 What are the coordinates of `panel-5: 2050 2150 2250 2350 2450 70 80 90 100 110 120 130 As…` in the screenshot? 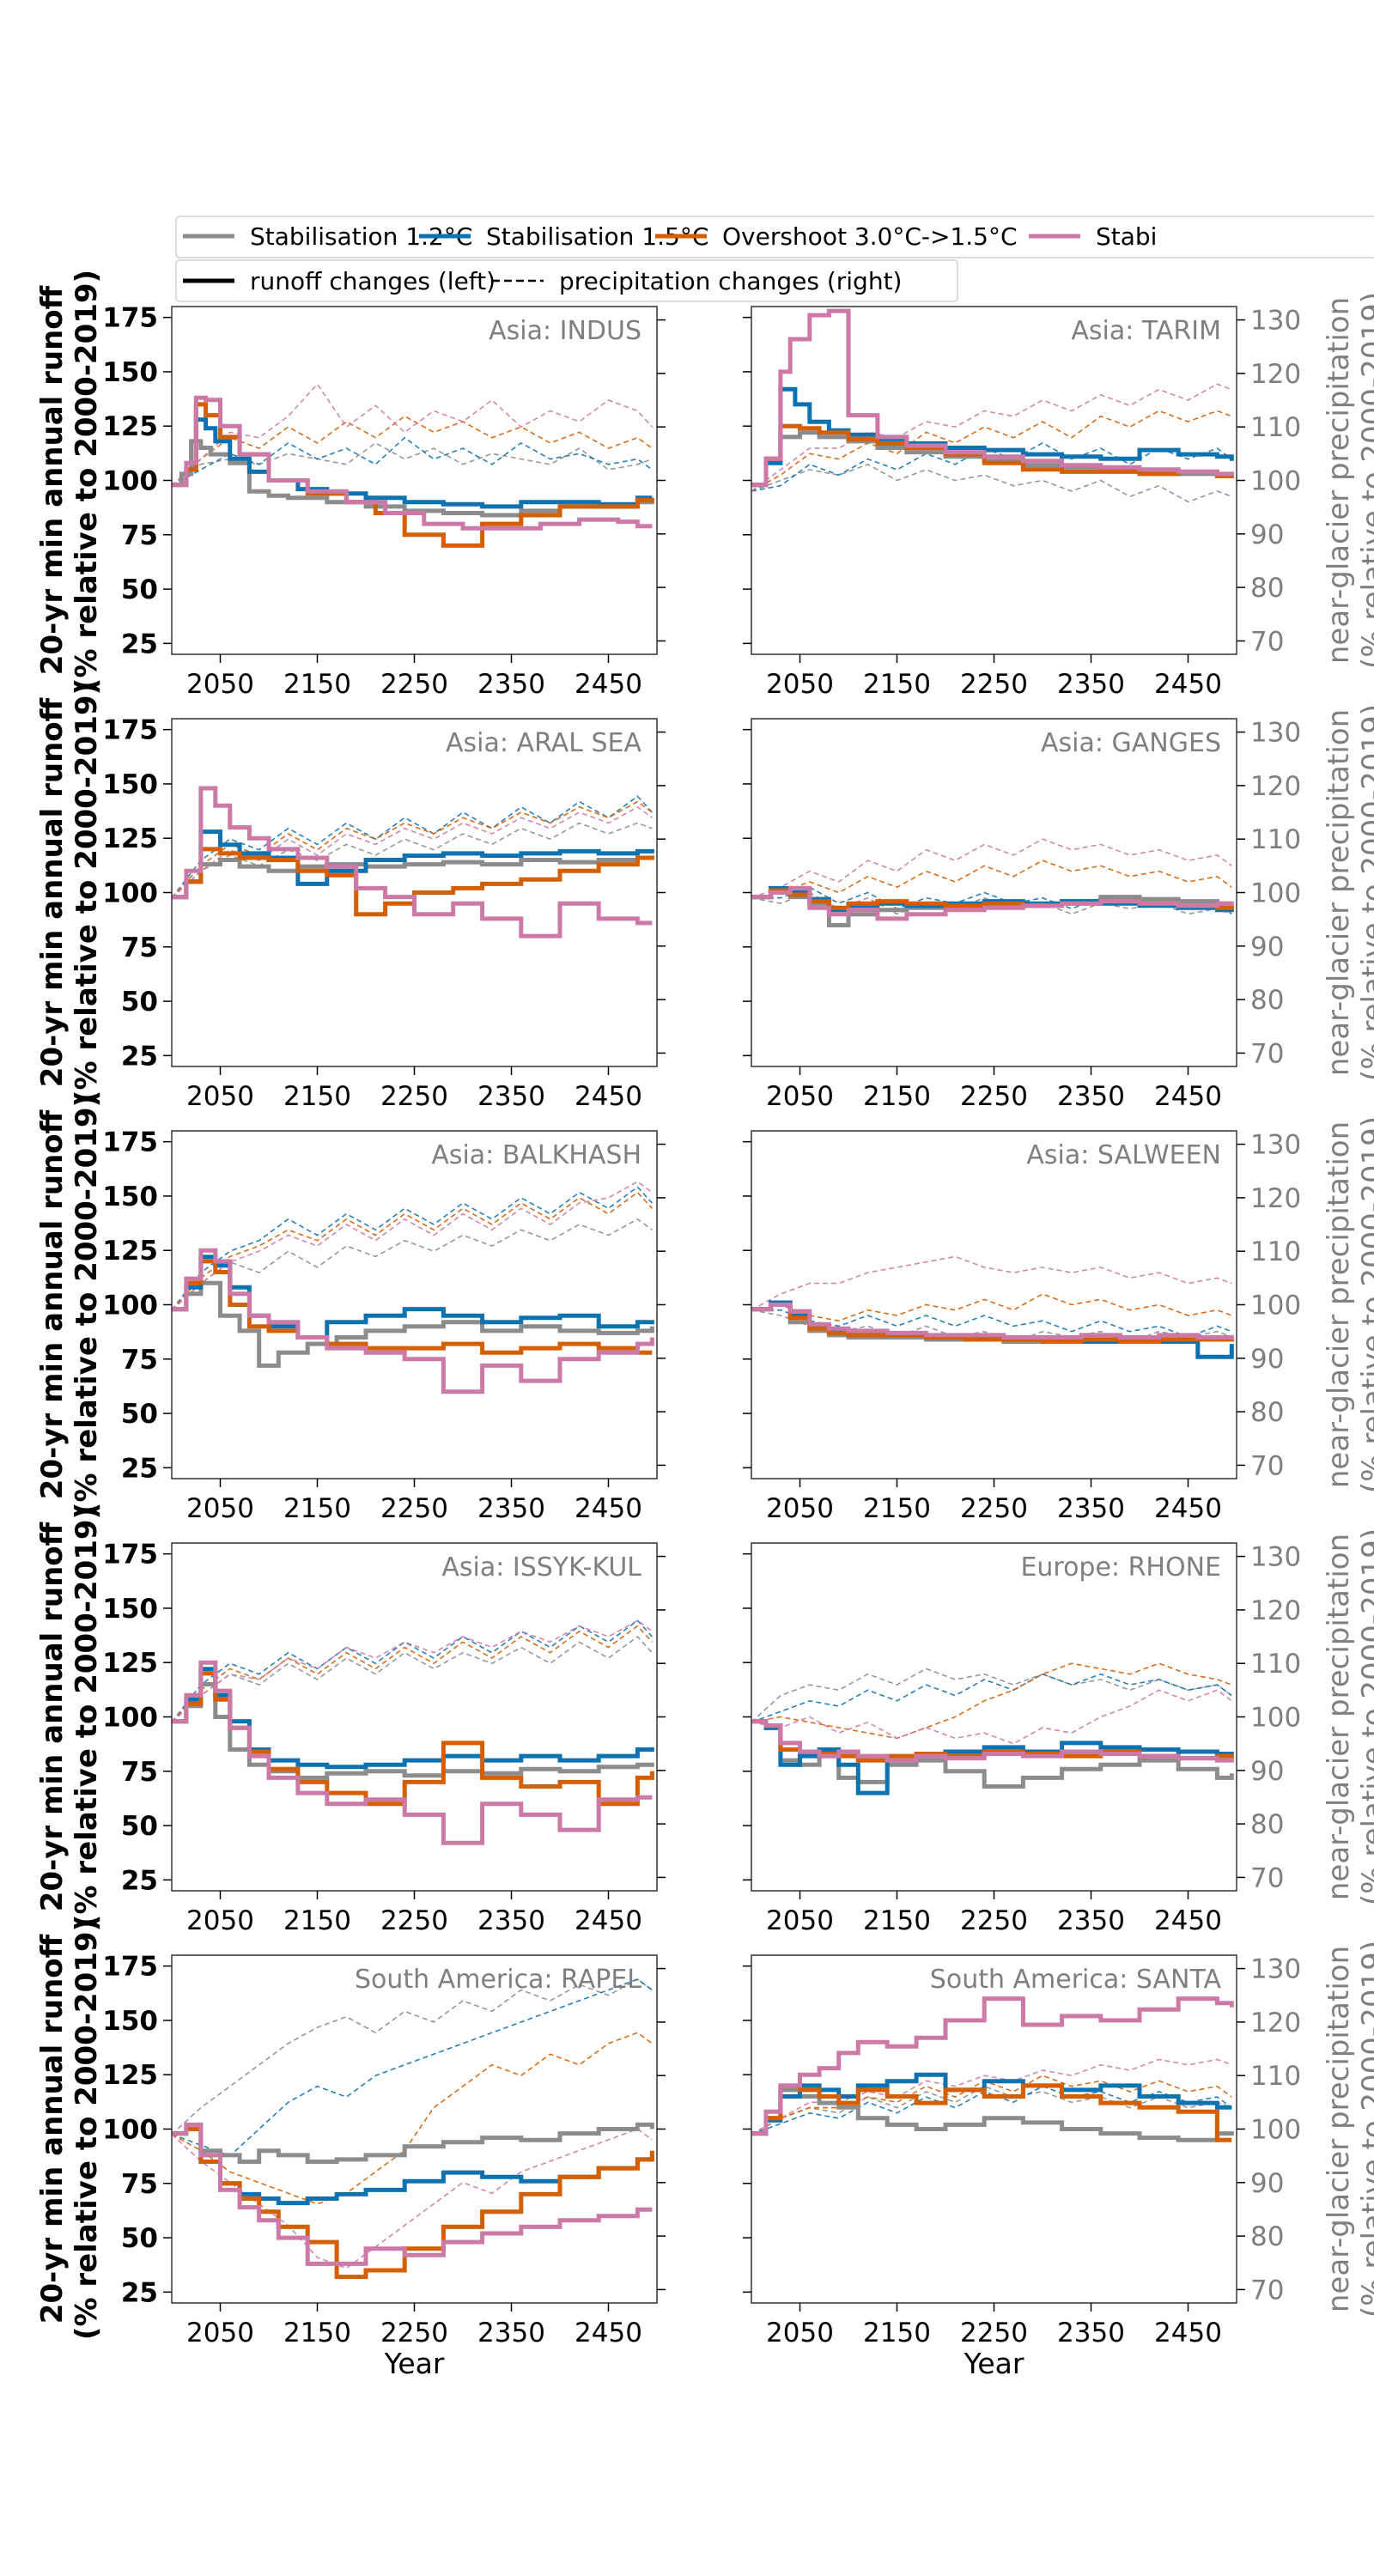 It's located at (1022, 1327).